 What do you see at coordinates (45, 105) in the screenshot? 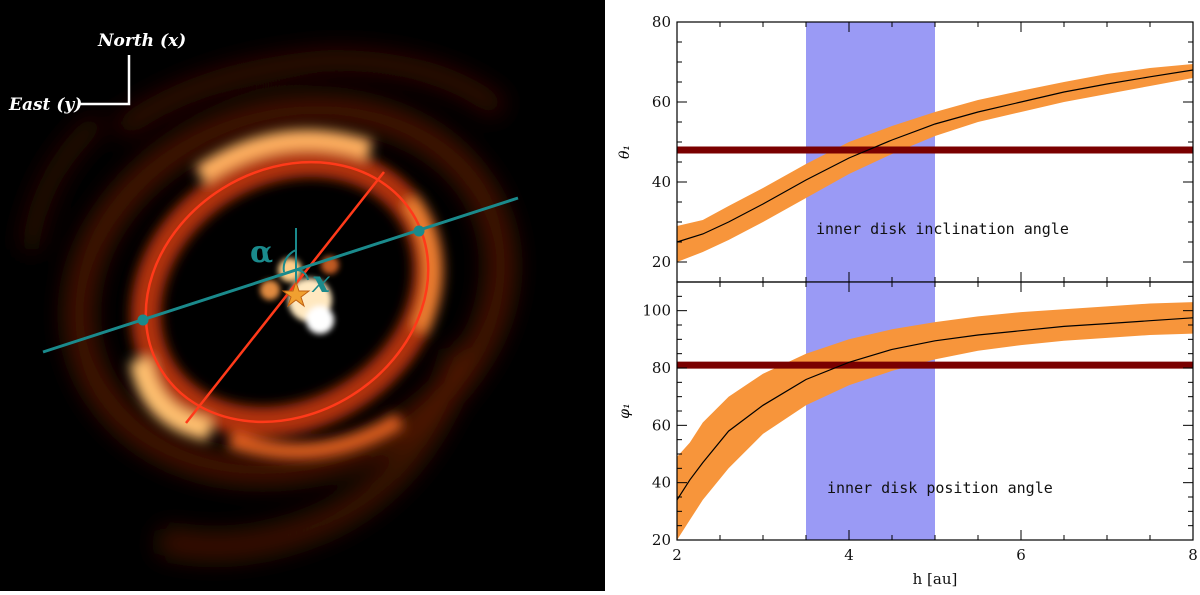
I see `compass-east-label: East (y)` at bounding box center [45, 105].